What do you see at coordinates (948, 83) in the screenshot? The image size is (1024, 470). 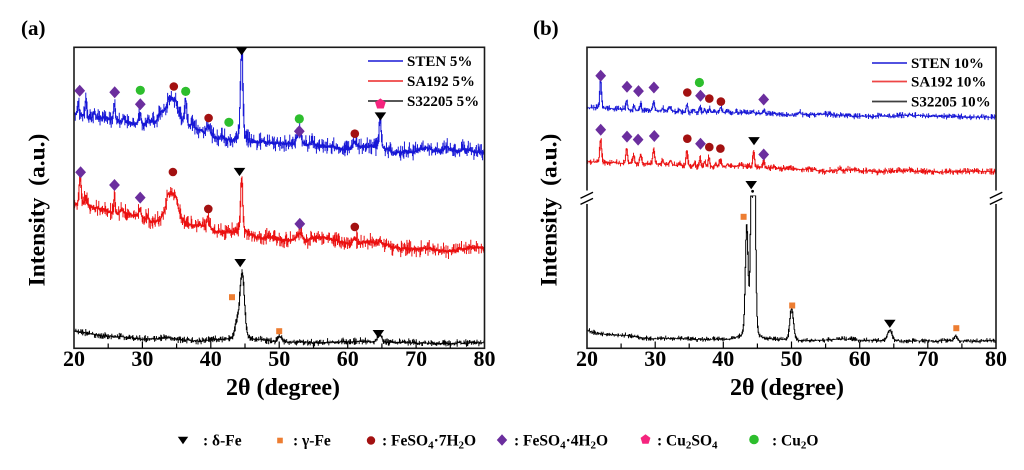 I see `svg-text: SA192 10%` at bounding box center [948, 83].